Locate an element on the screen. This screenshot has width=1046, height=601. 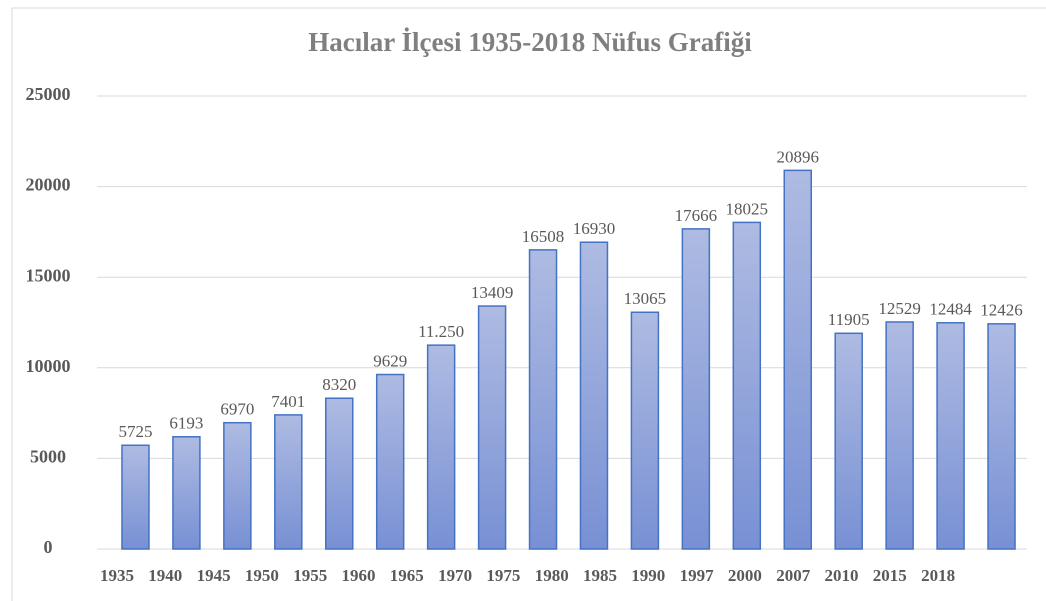
value-label: 8320 is located at coordinates (339, 384).